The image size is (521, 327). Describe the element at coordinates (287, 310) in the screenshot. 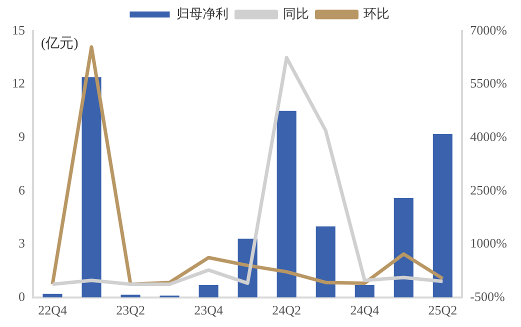

I see `x-tick-label: 24Q2` at that location.